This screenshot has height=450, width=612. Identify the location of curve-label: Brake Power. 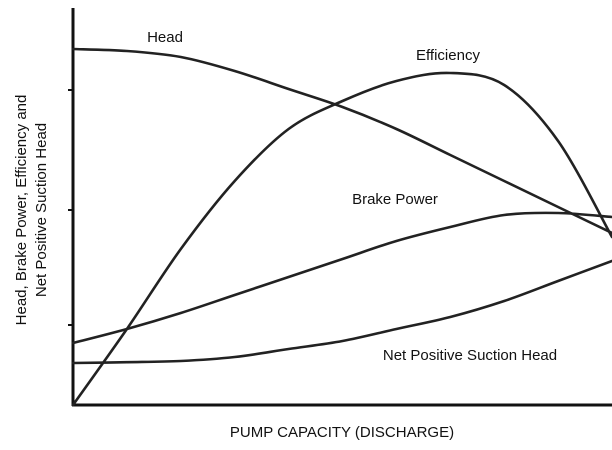
(395, 199).